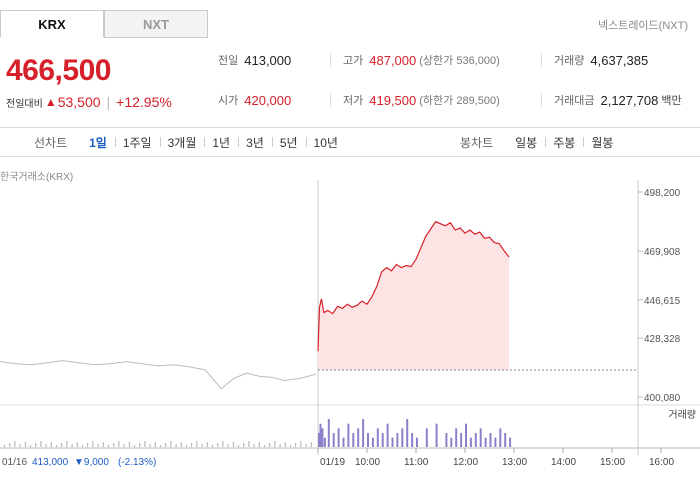 This screenshot has width=700, height=487. I want to click on change-rate: +12.95%, so click(144, 102).